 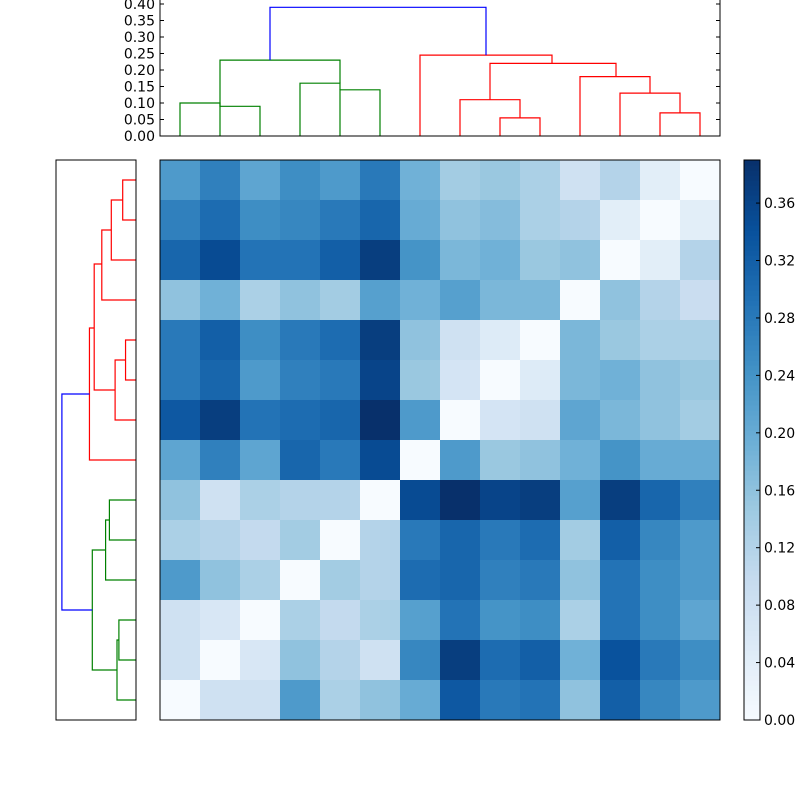 What do you see at coordinates (139, 55) in the screenshot?
I see `y-tick-label: 0.25` at bounding box center [139, 55].